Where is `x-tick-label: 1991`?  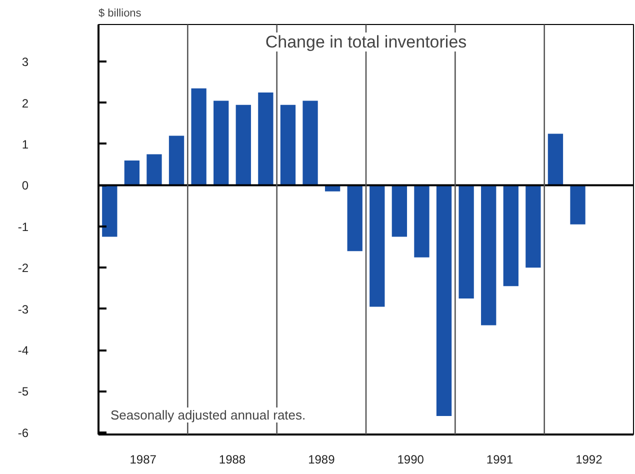 x-tick-label: 1991 is located at coordinates (500, 459).